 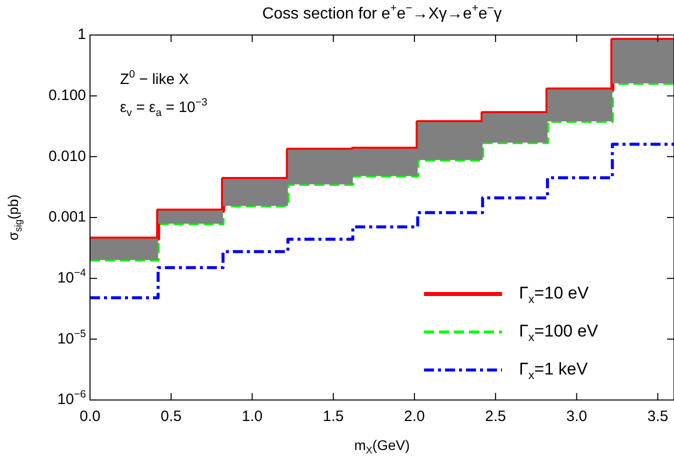 What do you see at coordinates (90, 417) in the screenshot?
I see `x-tick-label: 0.0` at bounding box center [90, 417].